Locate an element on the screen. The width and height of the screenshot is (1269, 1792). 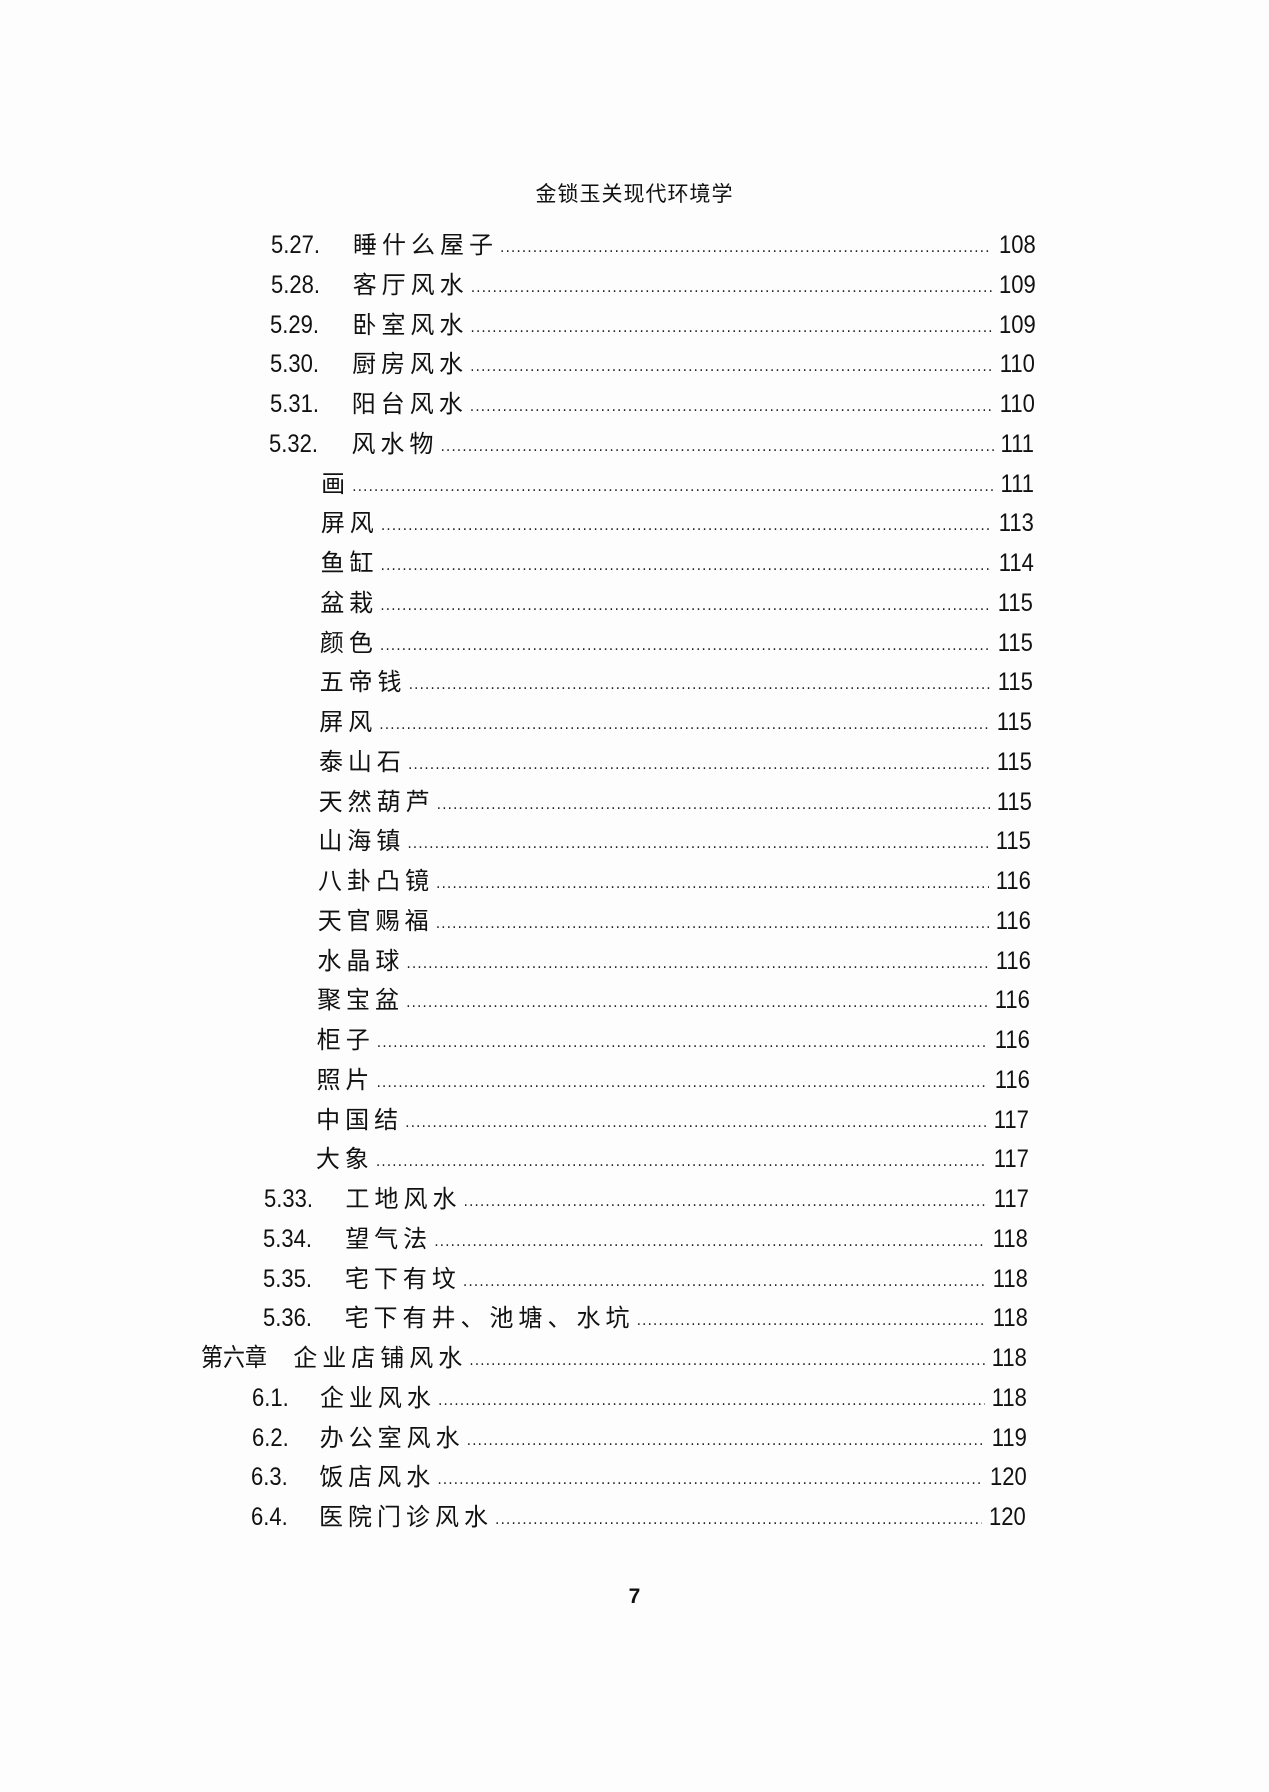
toc-entry-number: 5.34. is located at coordinates (288, 1238).